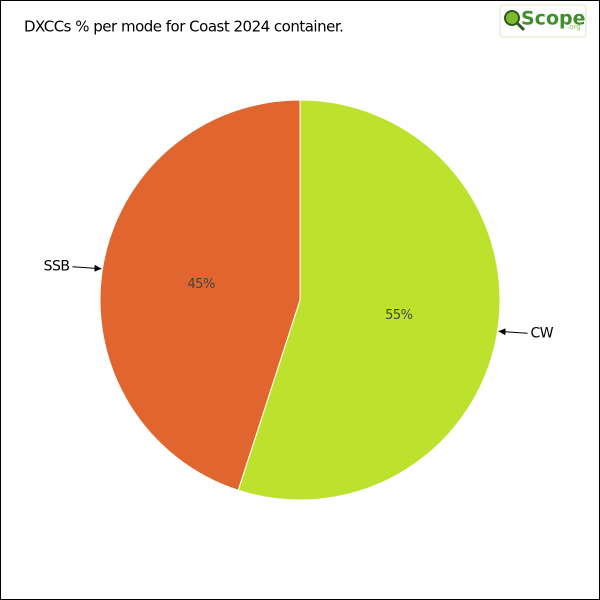 The image size is (600, 600). What do you see at coordinates (542, 333) in the screenshot?
I see `category-label: CW` at bounding box center [542, 333].